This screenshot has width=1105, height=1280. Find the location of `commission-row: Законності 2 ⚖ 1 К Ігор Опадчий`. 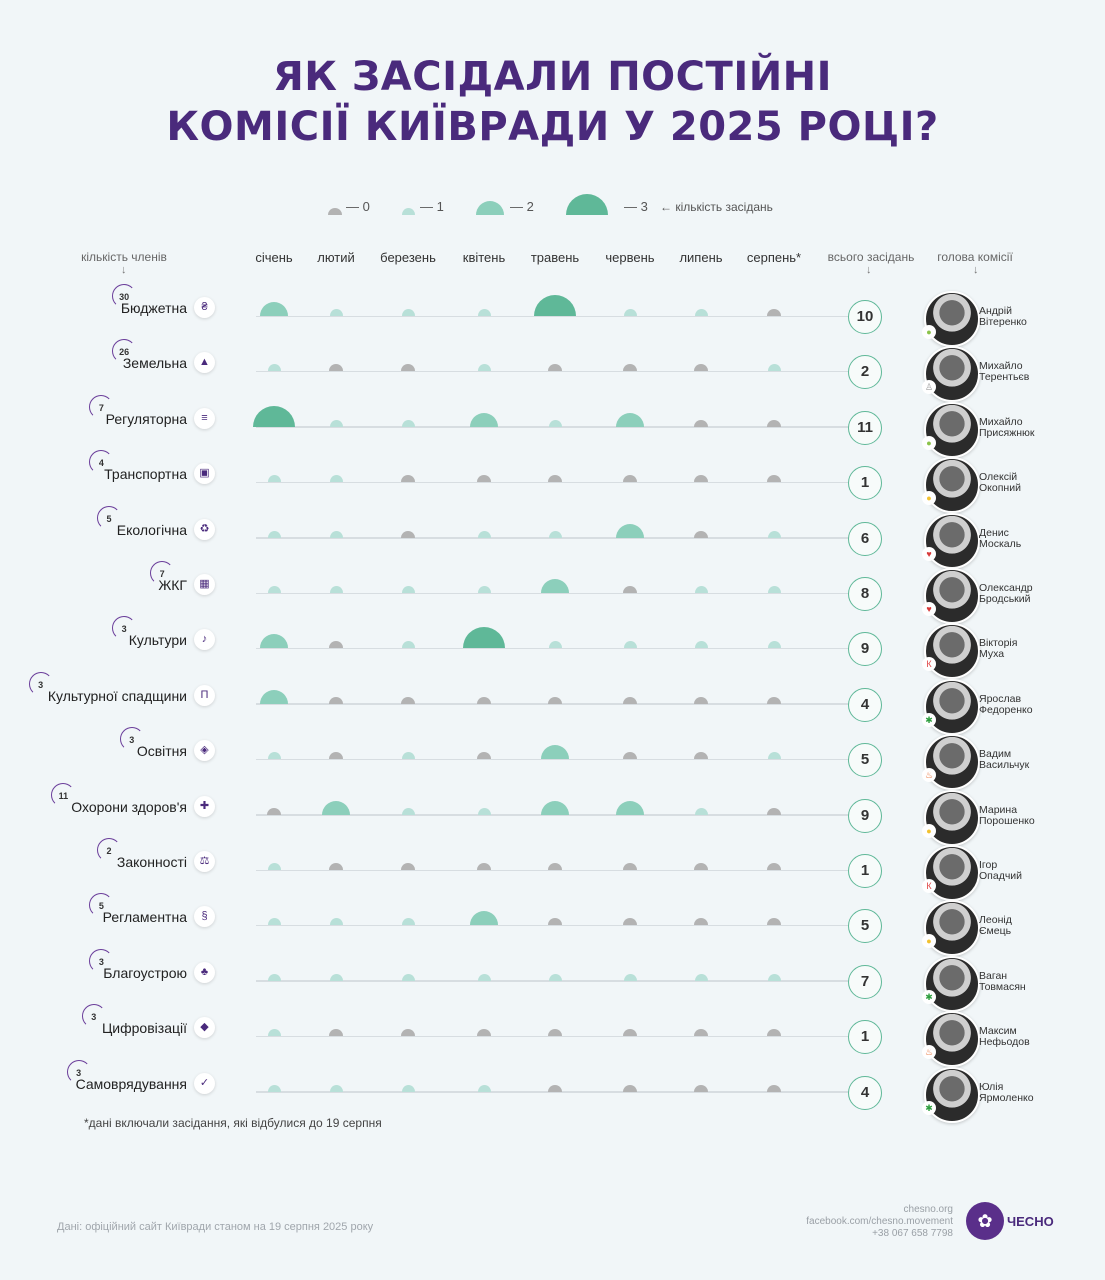

commission-row: Законності 2 ⚖ 1 К Ігор Опадчий is located at coordinates (552, 858).